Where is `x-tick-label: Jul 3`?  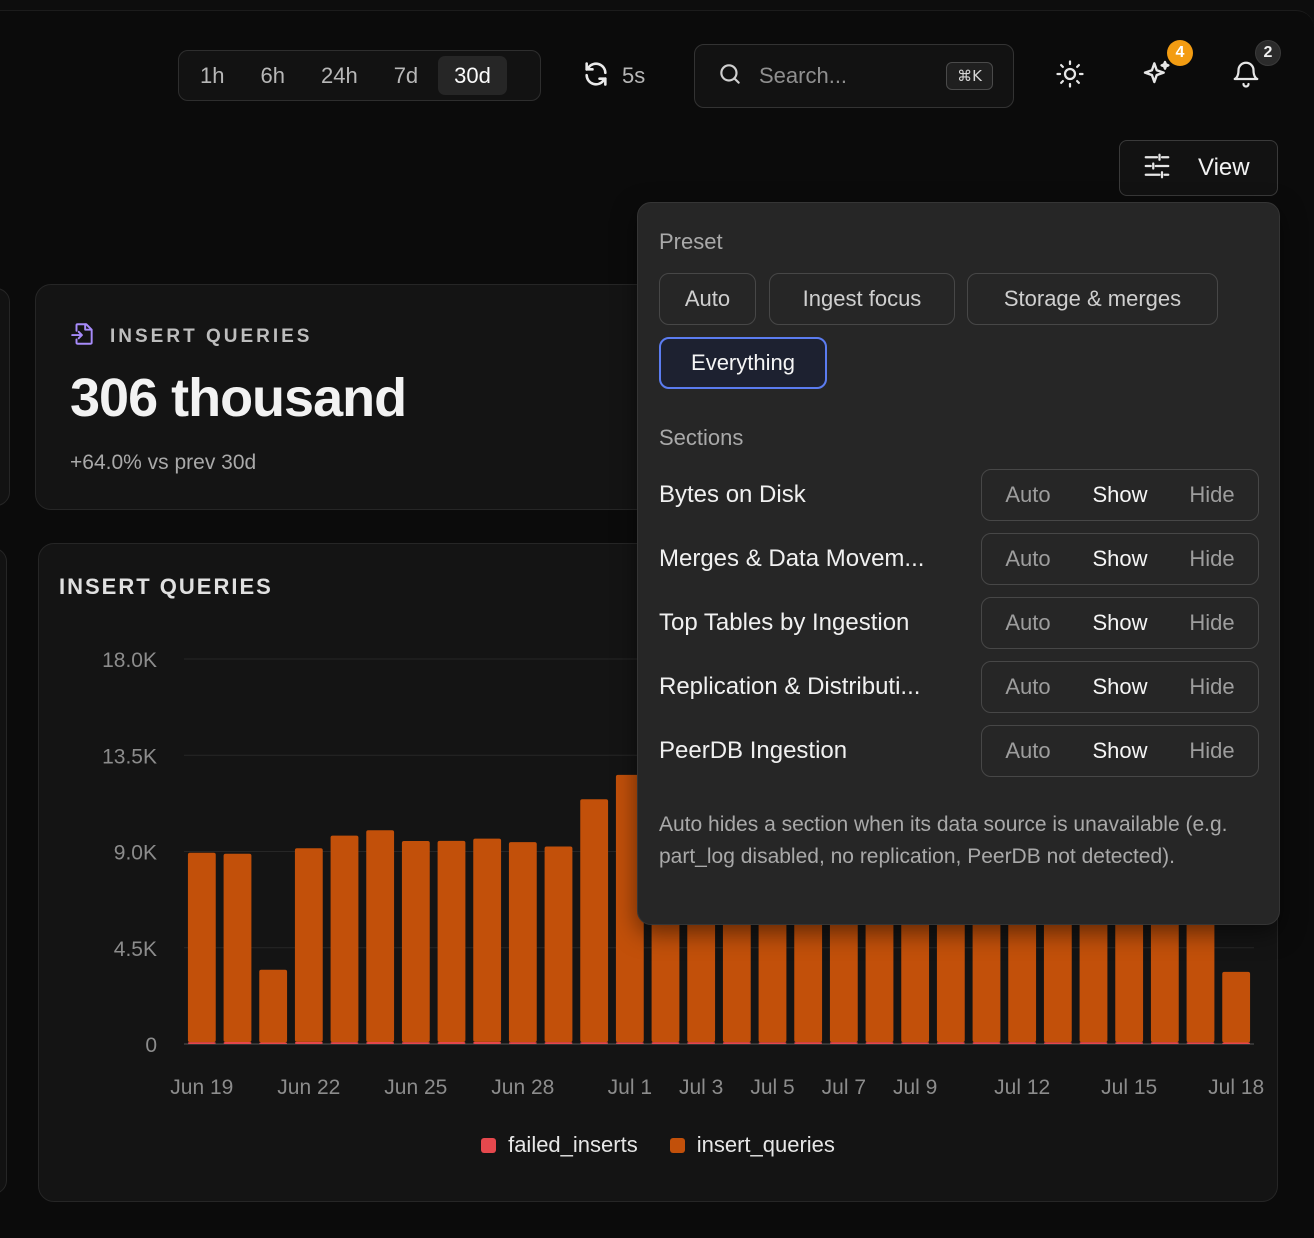
x-tick-label: Jul 3 is located at coordinates (701, 1087).